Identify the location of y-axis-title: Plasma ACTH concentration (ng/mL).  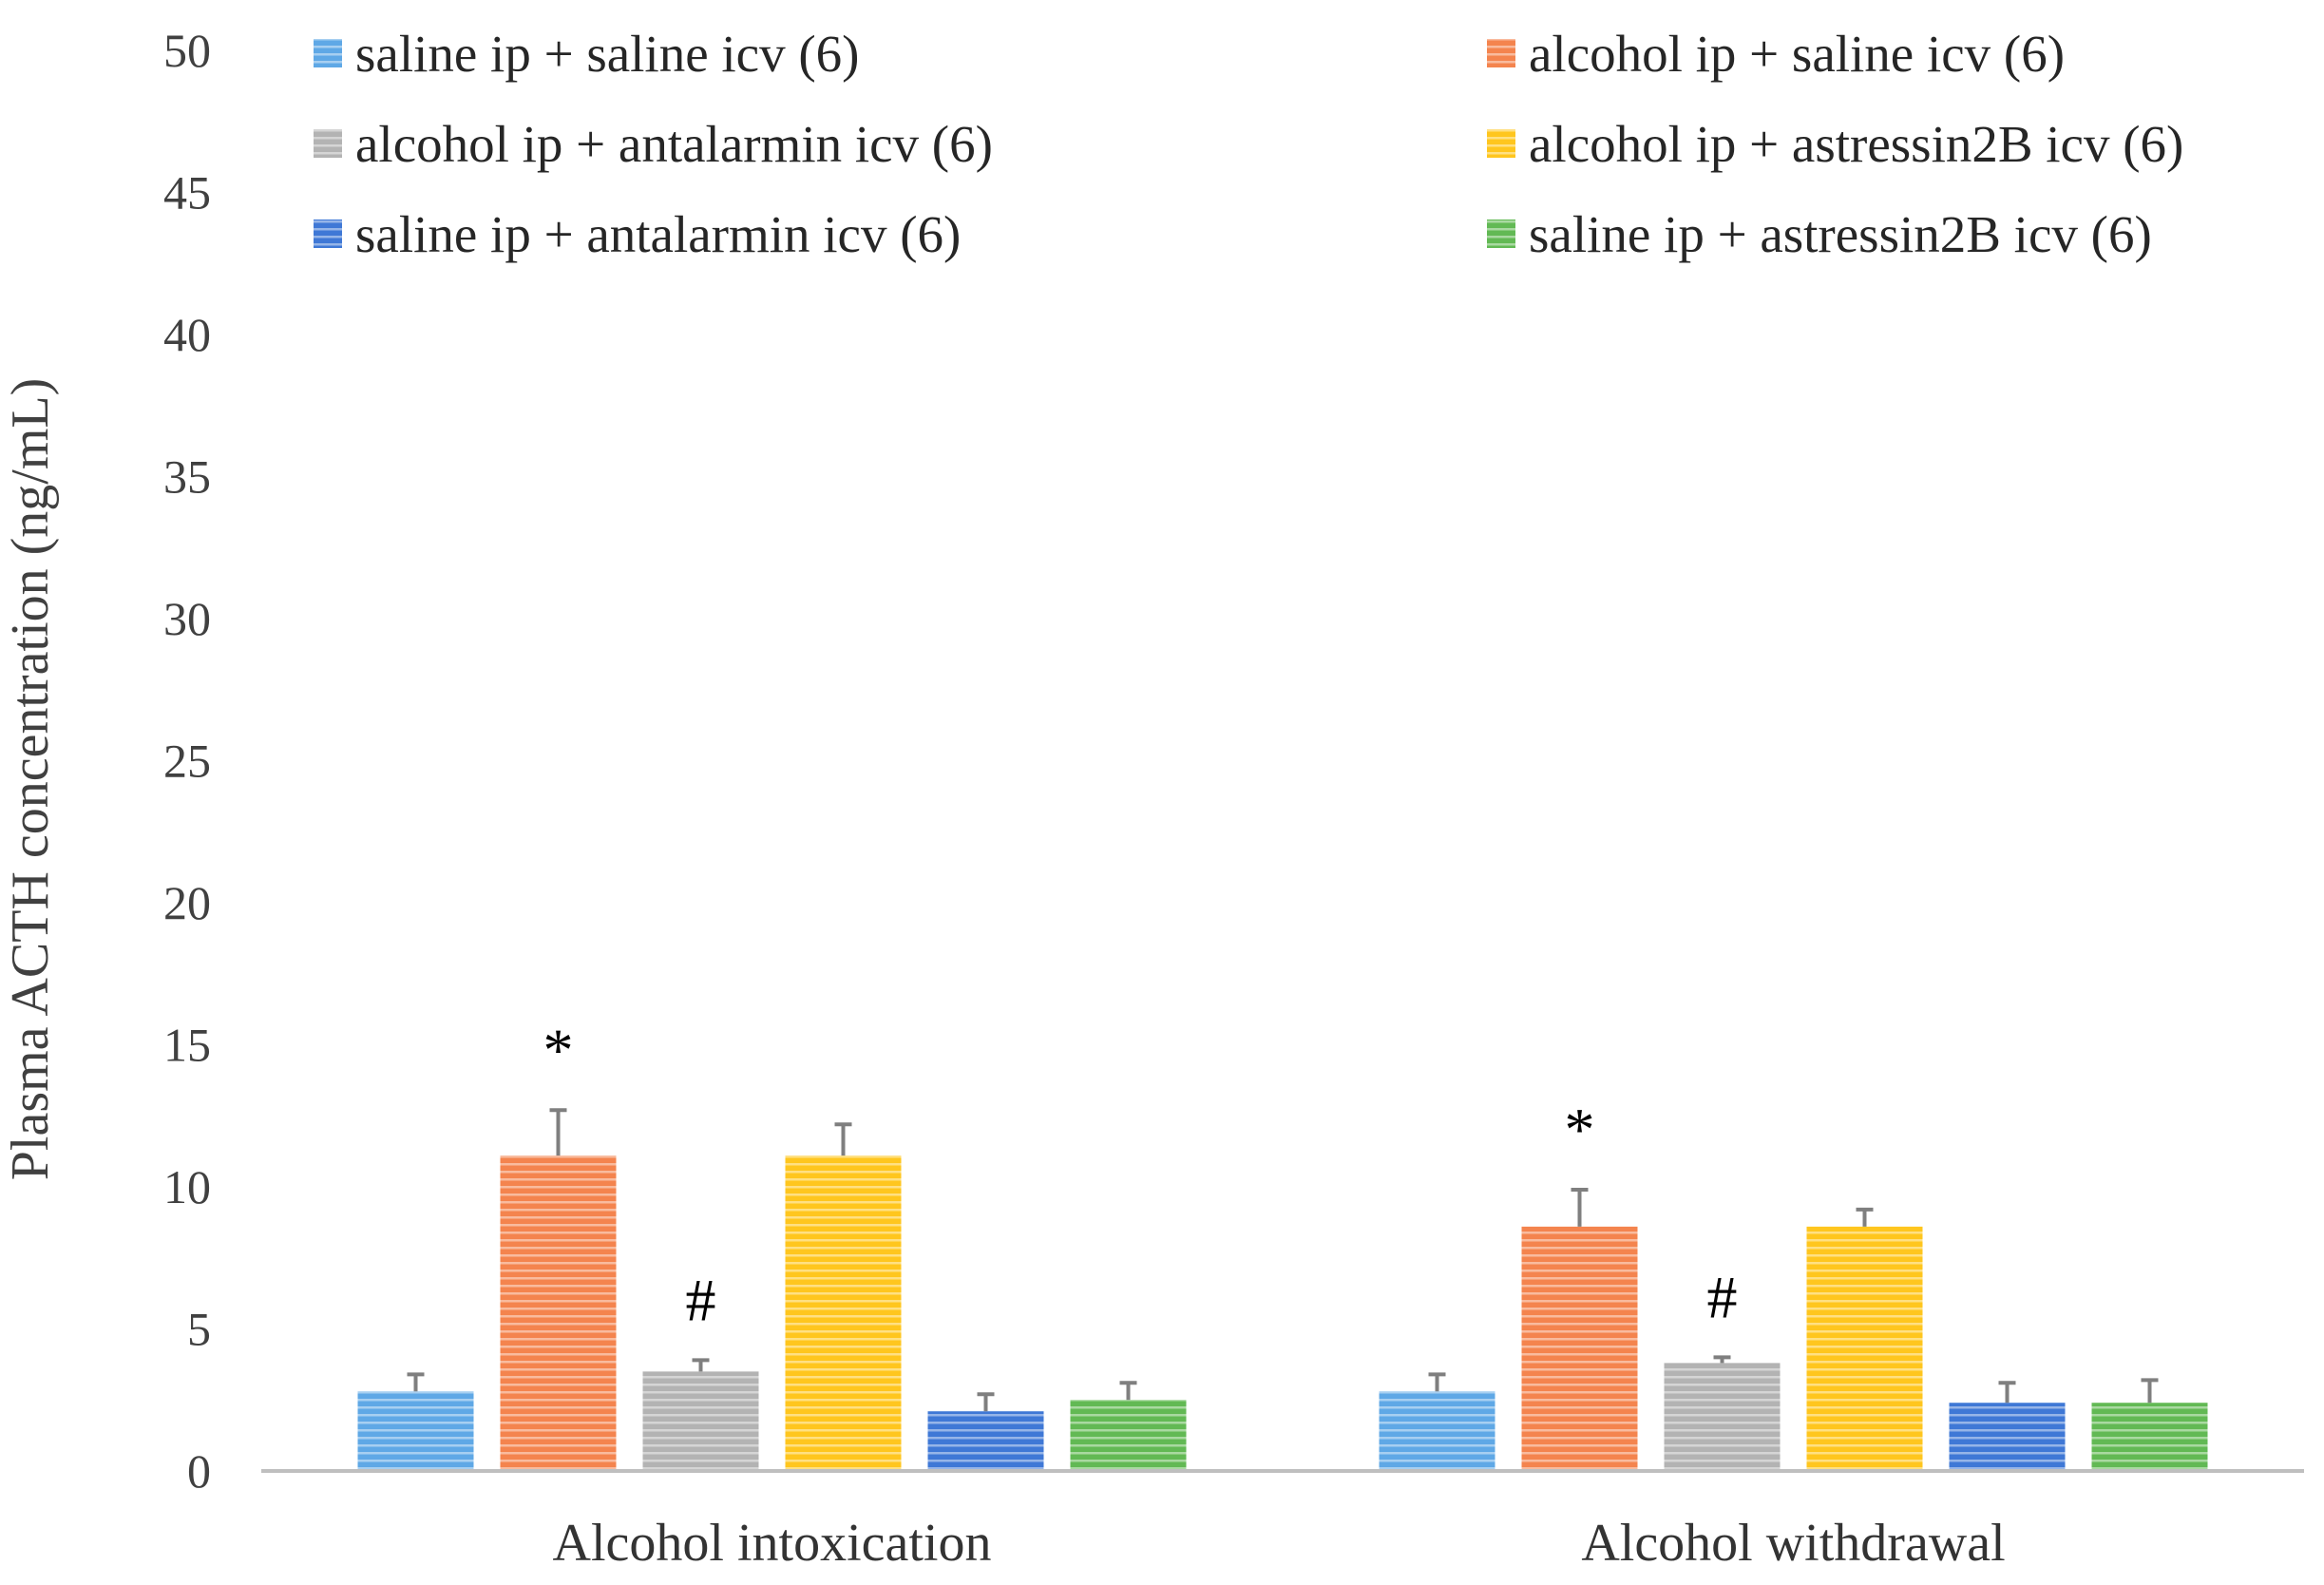
(30, 779).